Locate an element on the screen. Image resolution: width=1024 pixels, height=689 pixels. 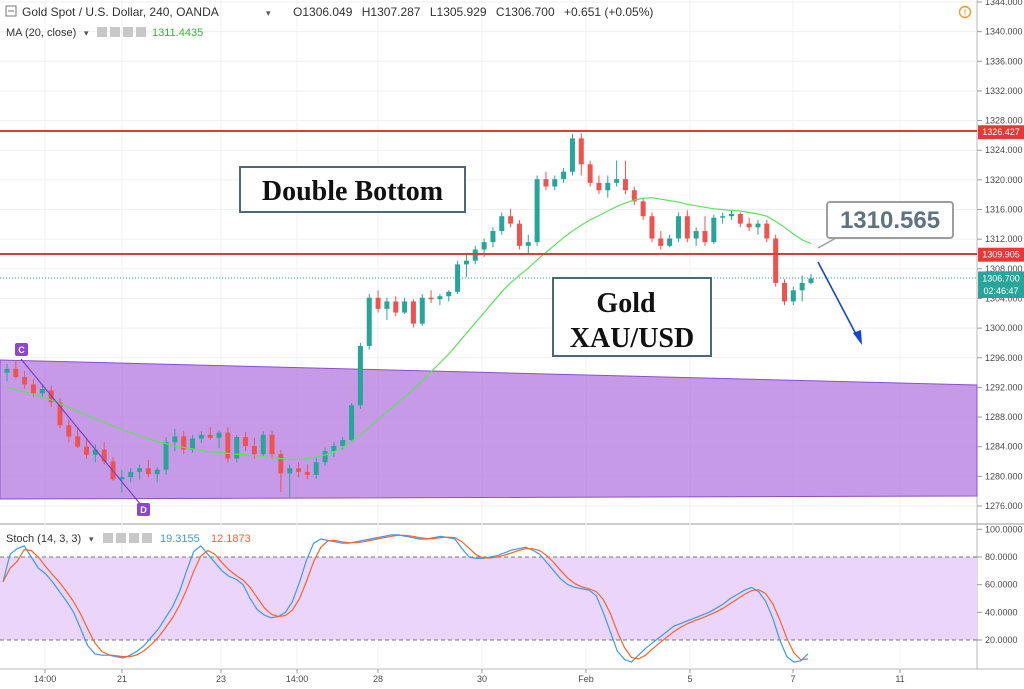
c-d-leg-line is located at coordinates (81, 432).